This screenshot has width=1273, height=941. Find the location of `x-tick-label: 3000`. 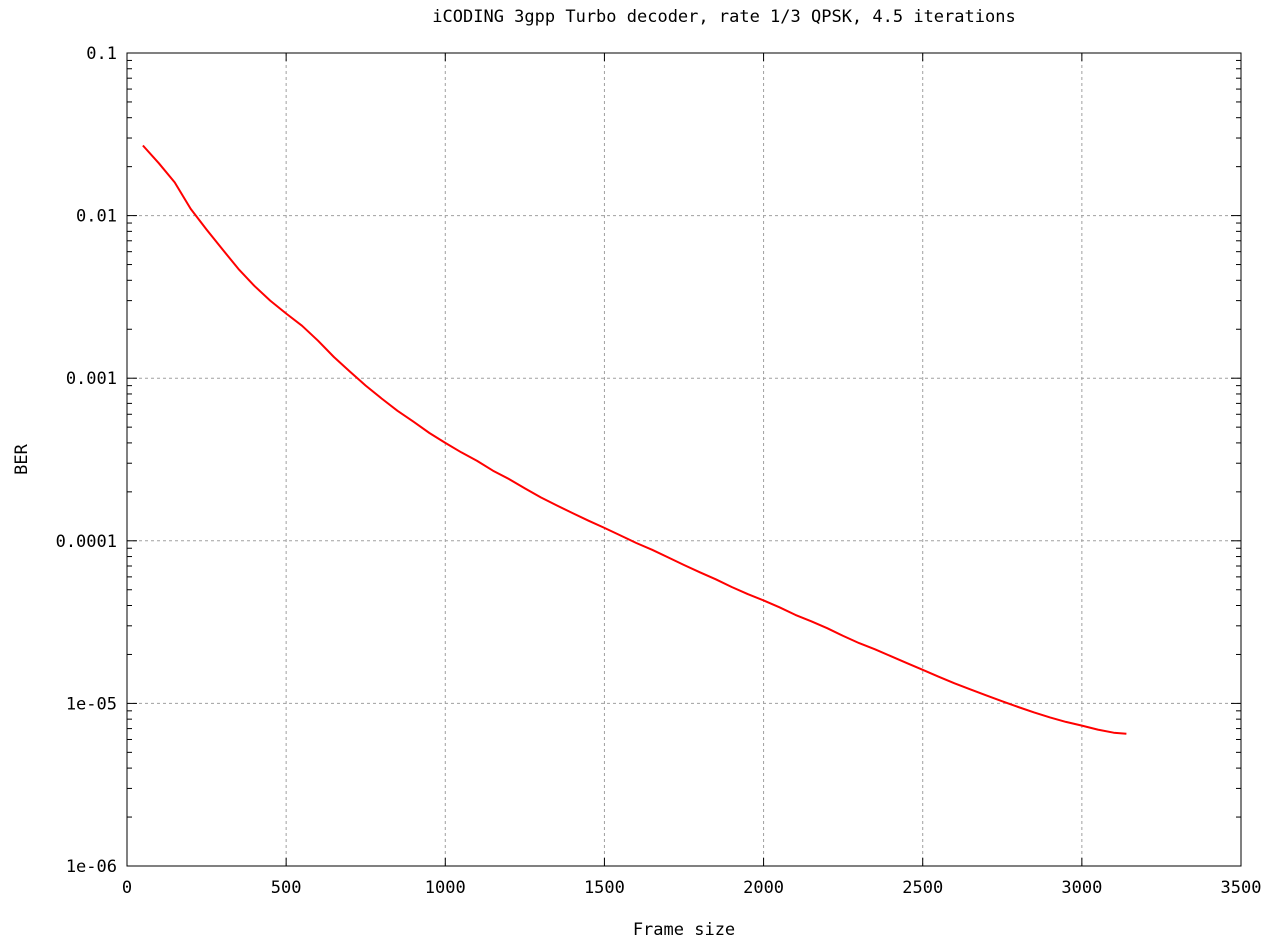

x-tick-label: 3000 is located at coordinates (1081, 888).